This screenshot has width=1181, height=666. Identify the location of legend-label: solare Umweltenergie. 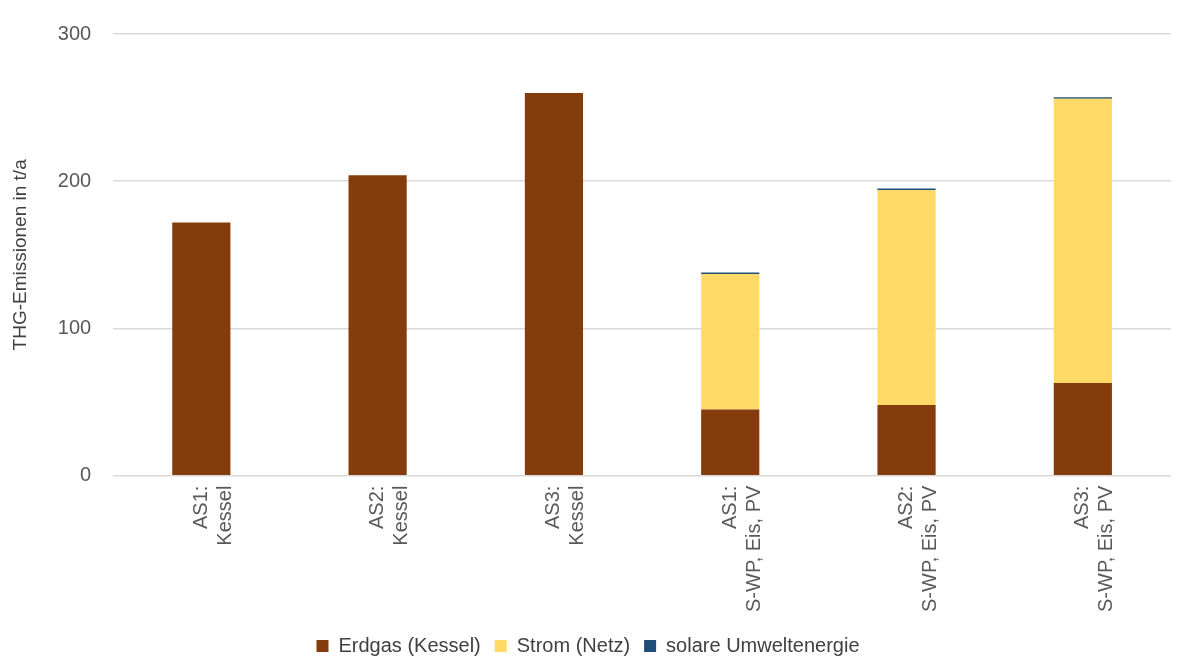
(763, 644).